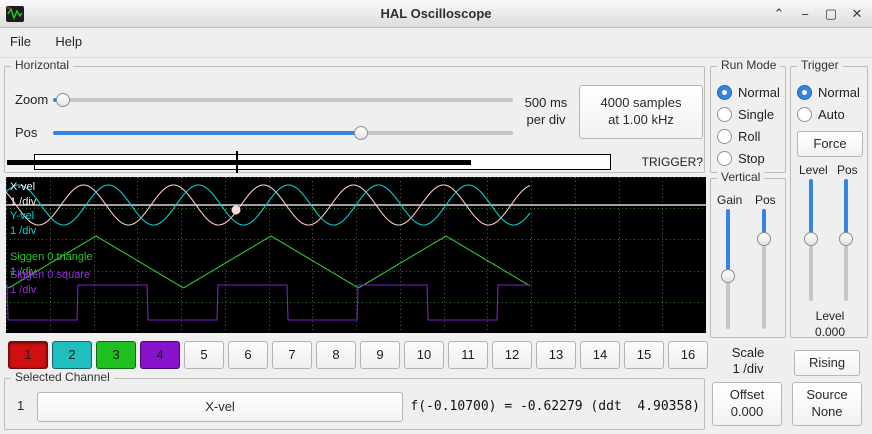  What do you see at coordinates (204, 355) in the screenshot?
I see `channel-button-5: 5` at bounding box center [204, 355].